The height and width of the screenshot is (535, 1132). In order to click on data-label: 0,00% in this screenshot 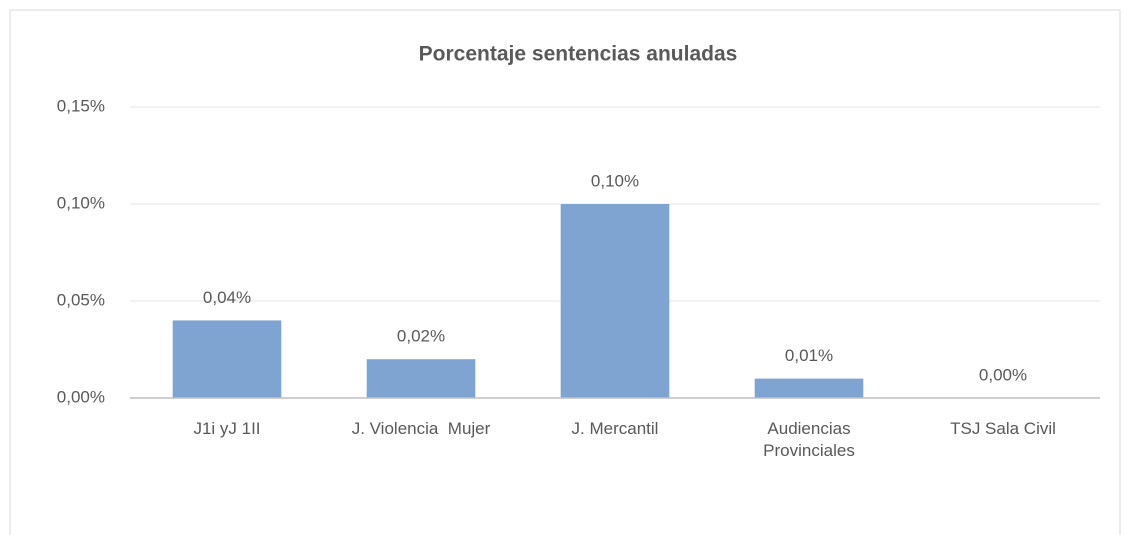, I will do `click(1003, 374)`.